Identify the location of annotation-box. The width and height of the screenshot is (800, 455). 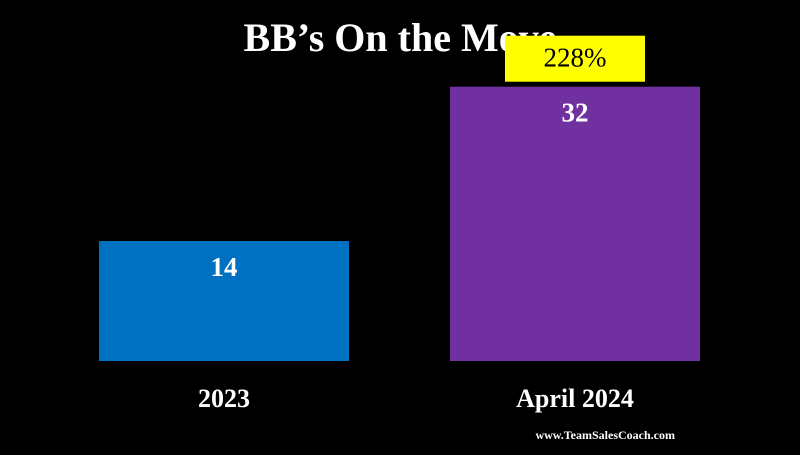
(575, 58).